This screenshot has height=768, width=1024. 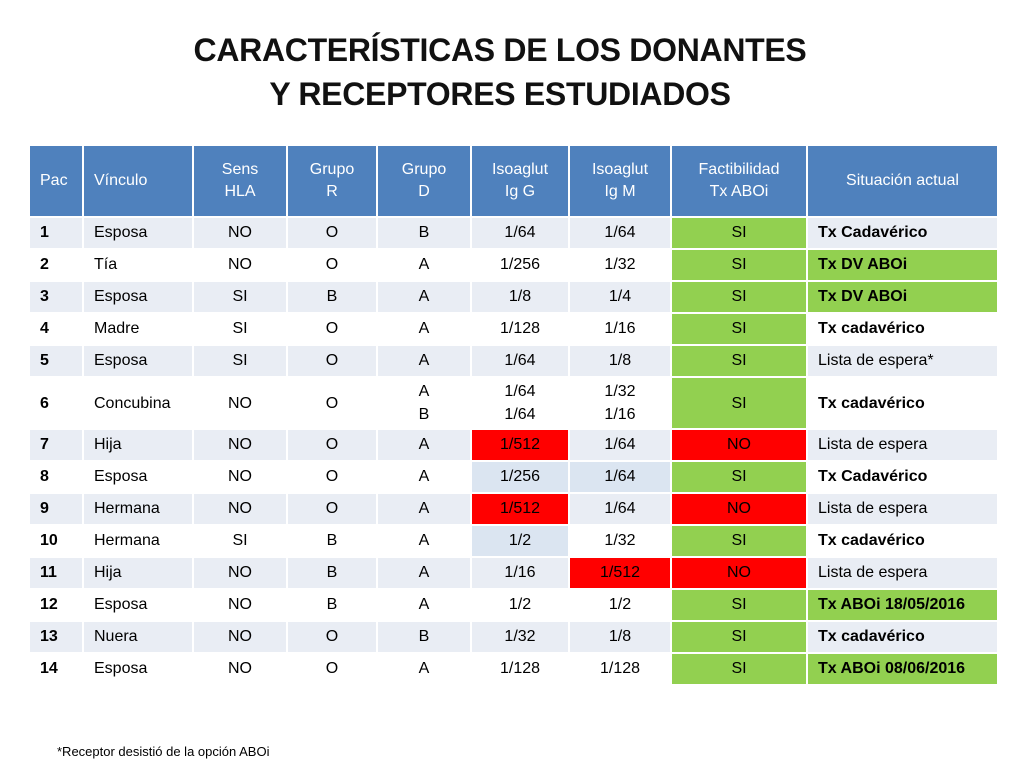 I want to click on cell-isoaglut-igg-value: 1/512, so click(x=520, y=508).